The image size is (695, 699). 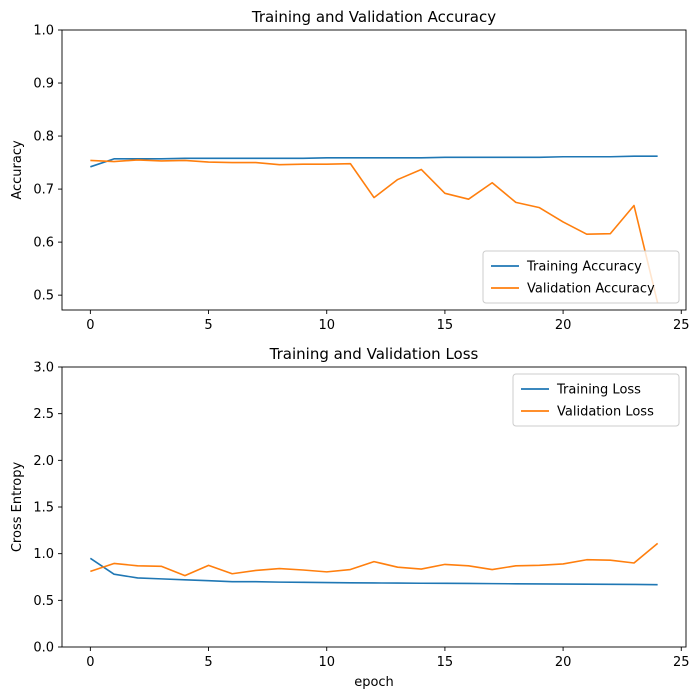 I want to click on legend: Training Loss Validation Loss, so click(x=596, y=400).